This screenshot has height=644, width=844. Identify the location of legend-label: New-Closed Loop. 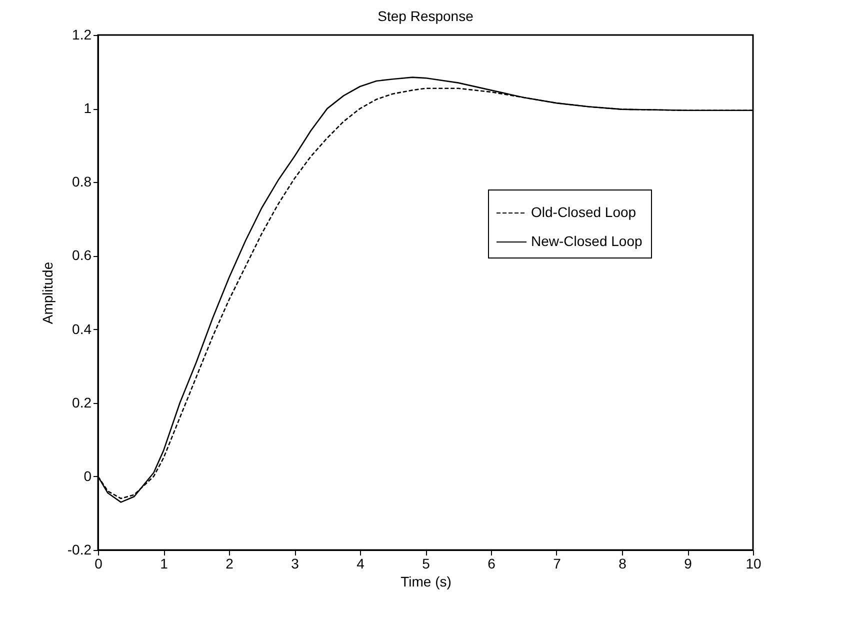
(586, 241).